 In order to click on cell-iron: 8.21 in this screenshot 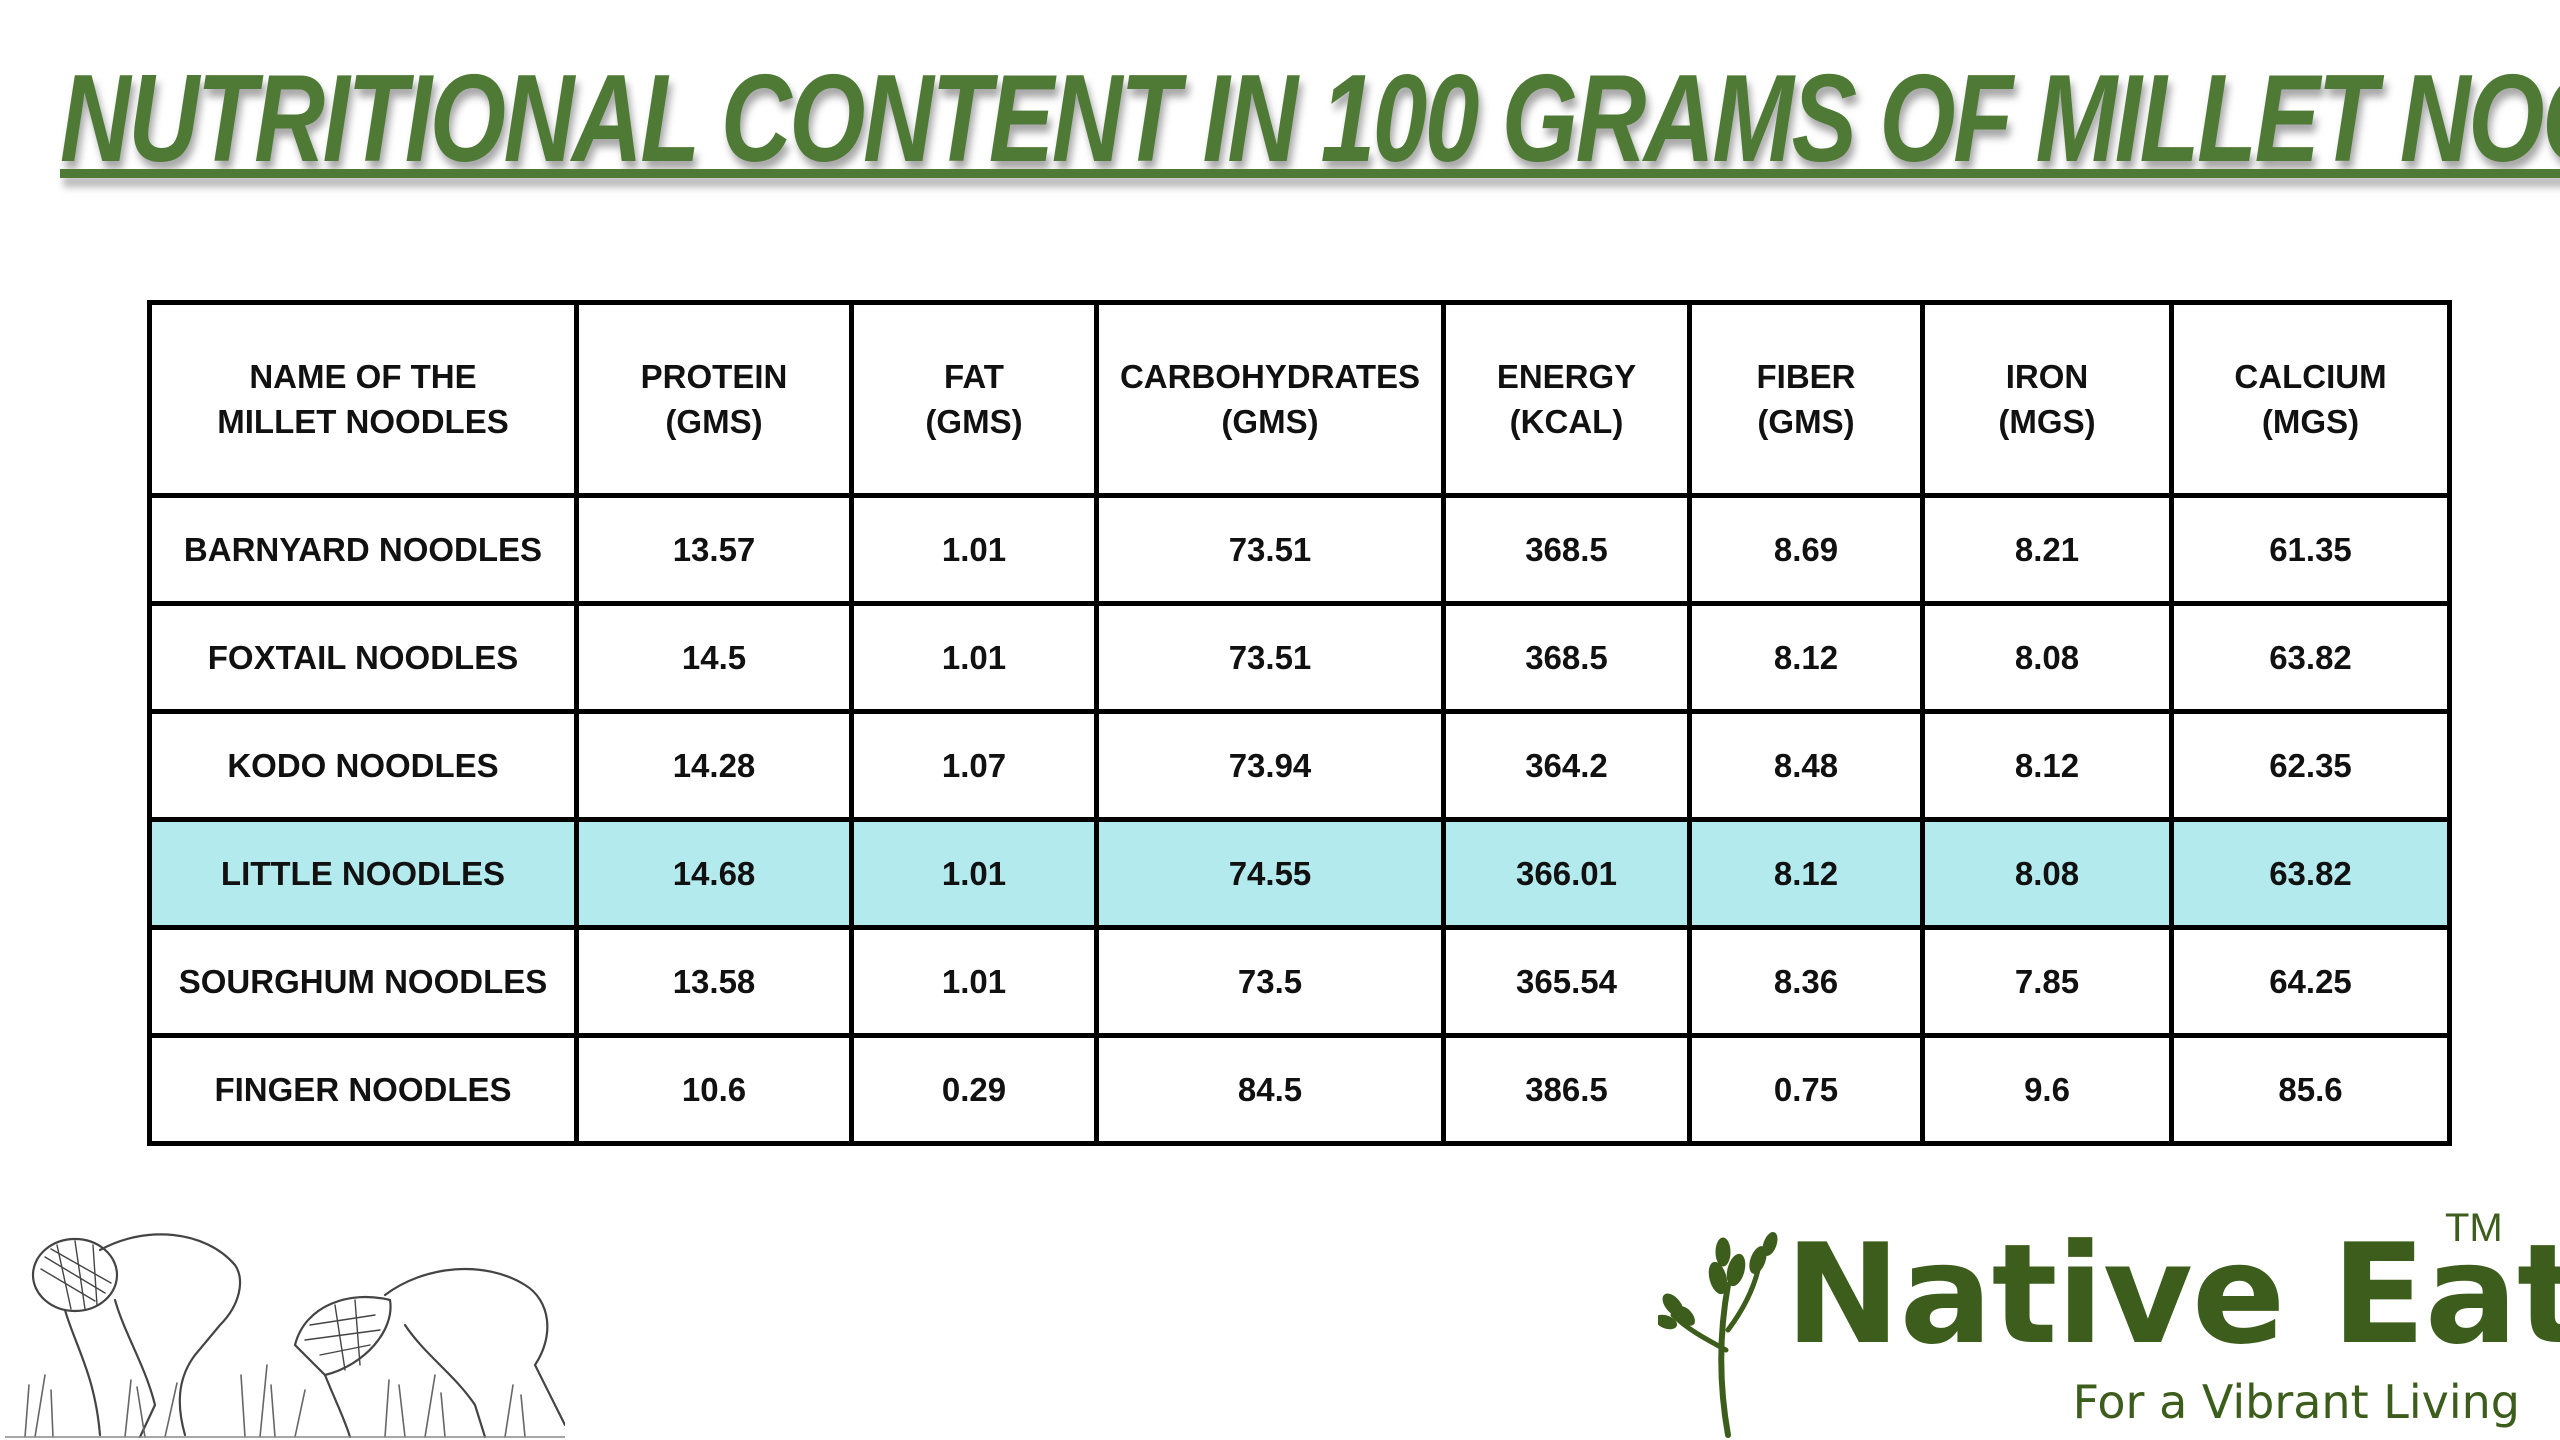, I will do `click(2047, 549)`.